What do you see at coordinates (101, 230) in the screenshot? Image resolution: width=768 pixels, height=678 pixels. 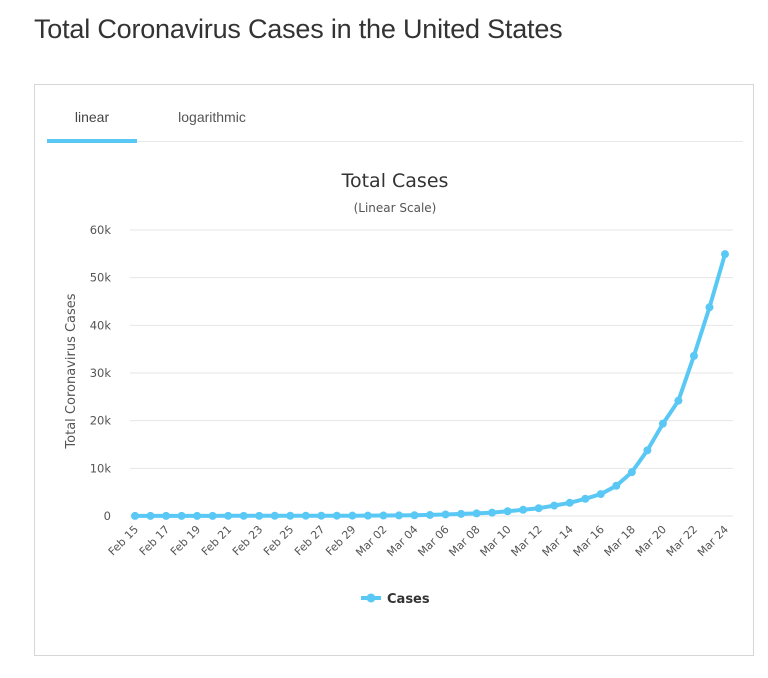 I see `y-tick-label: 60k` at bounding box center [101, 230].